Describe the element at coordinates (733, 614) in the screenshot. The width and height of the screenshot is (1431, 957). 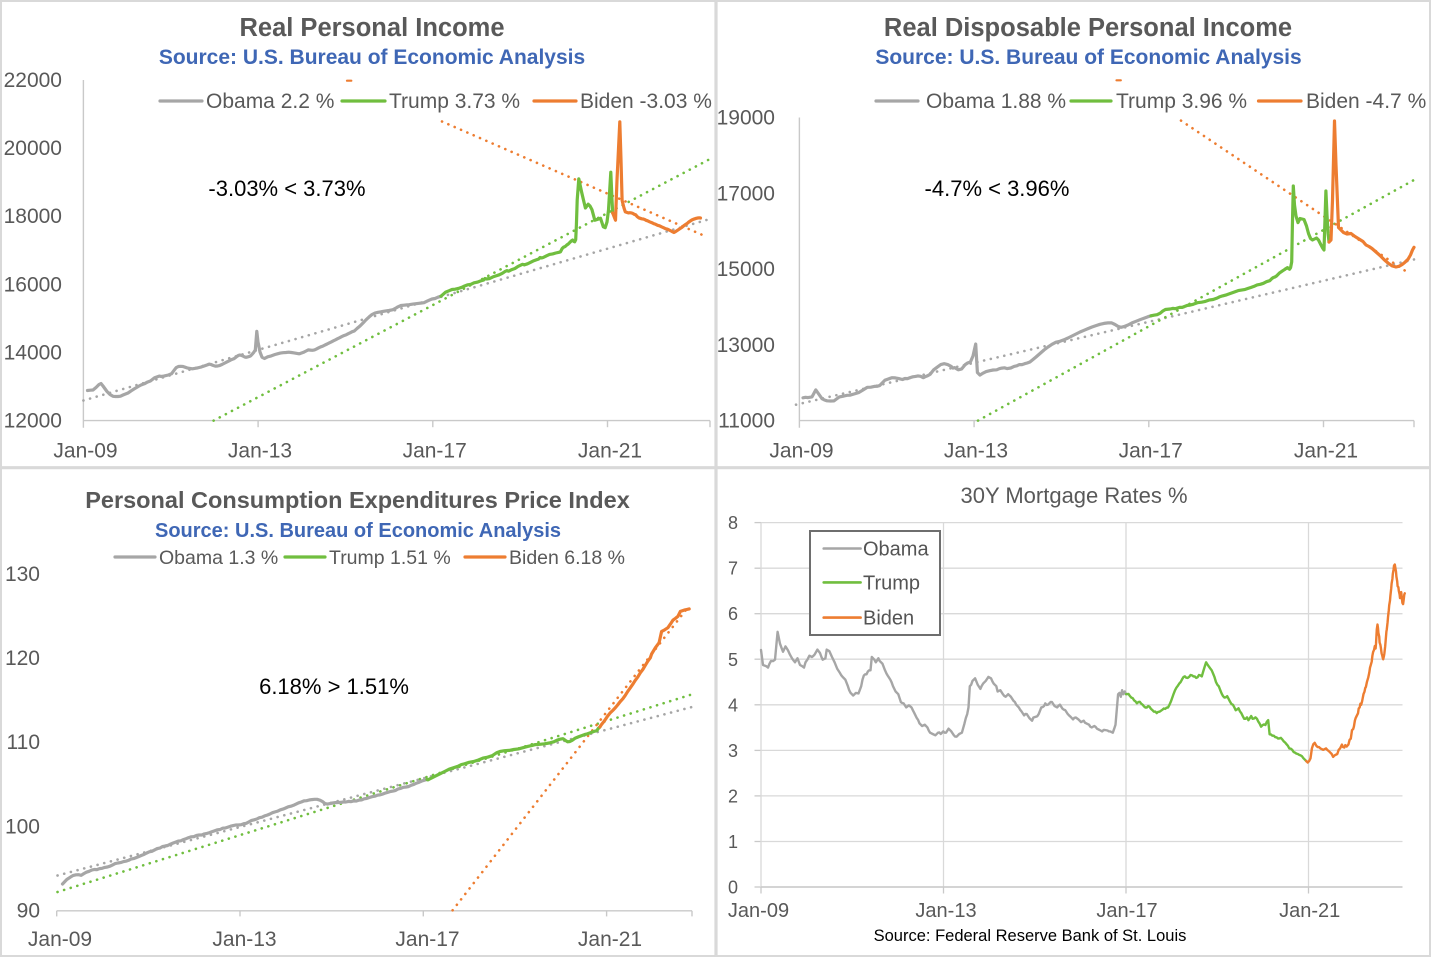
I see `svg-text: 6` at that location.